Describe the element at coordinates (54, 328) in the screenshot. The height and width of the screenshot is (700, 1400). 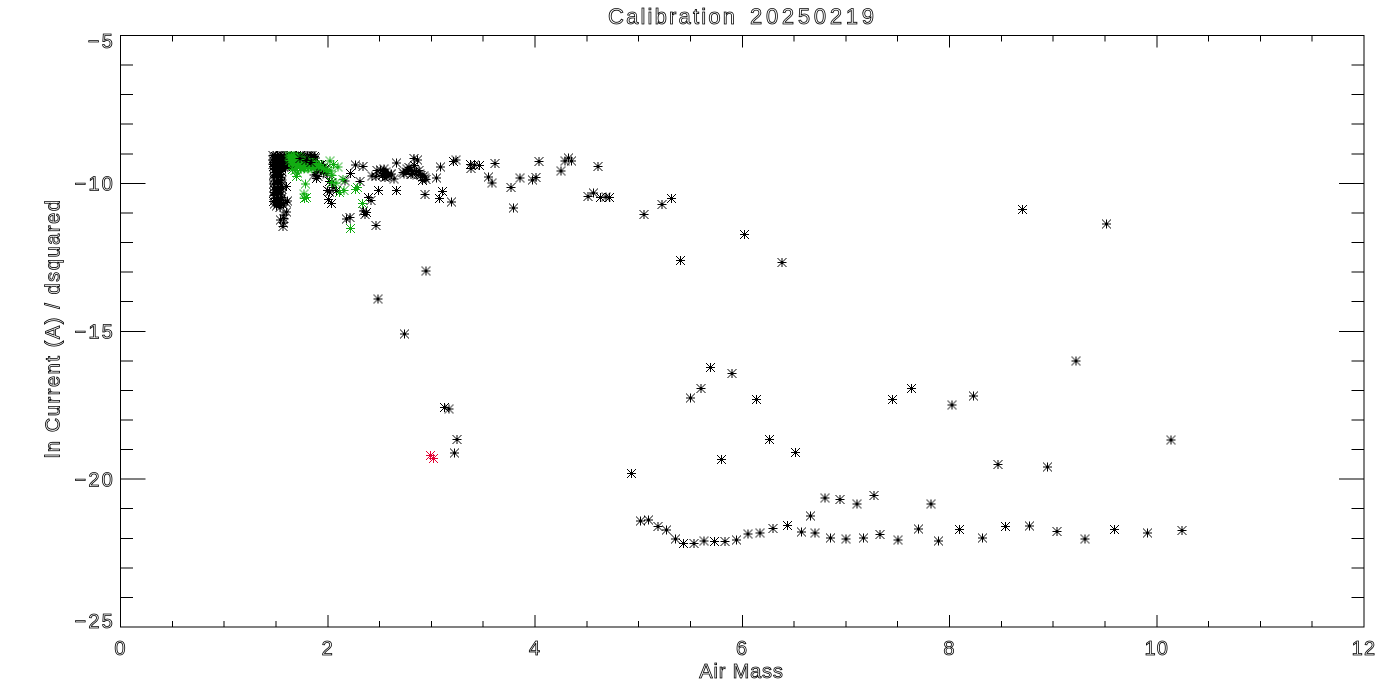
I see `svg-text: ln Current (A) / dsquared` at that location.